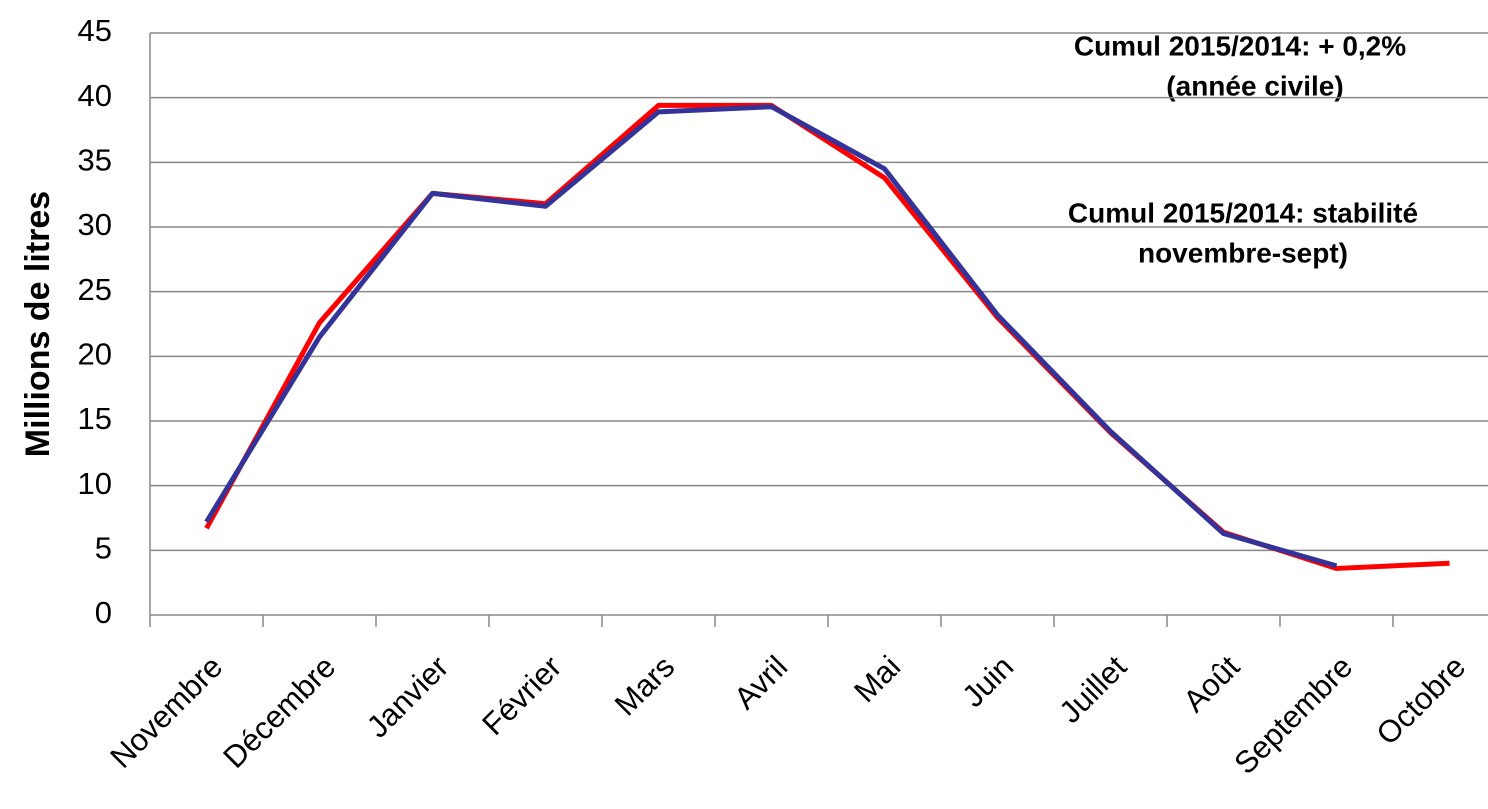  I want to click on x-tick-label: Août, so click(1211, 684).